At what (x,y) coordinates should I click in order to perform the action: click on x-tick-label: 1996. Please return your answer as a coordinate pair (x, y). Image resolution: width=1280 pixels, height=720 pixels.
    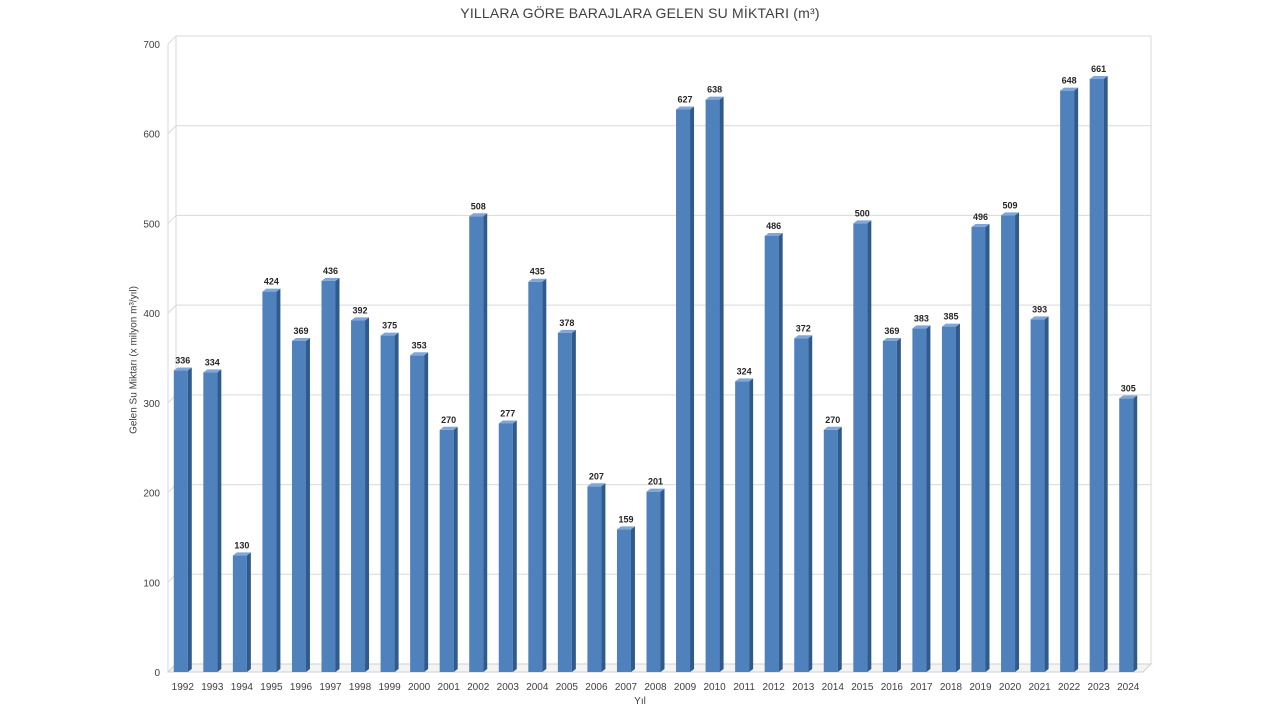
    Looking at the image, I should click on (301, 687).